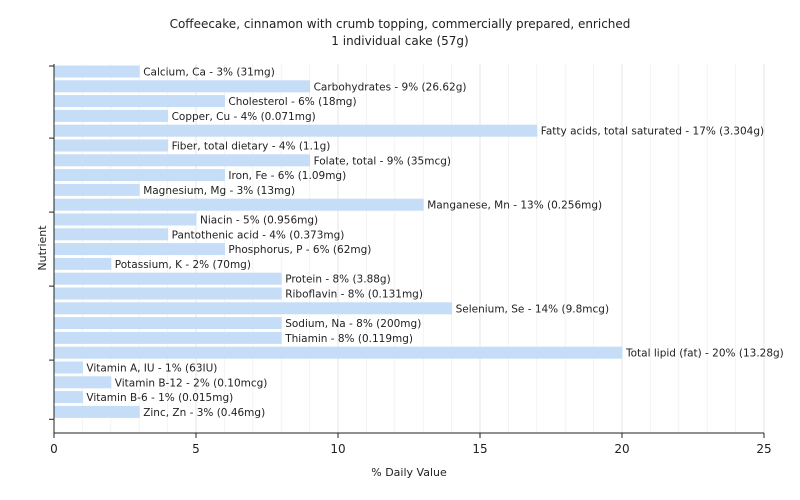 This screenshot has height=500, width=800. Describe the element at coordinates (251, 147) in the screenshot. I see `bar-label-5: Fiber, total dietary - 4% (1.1g)` at that location.